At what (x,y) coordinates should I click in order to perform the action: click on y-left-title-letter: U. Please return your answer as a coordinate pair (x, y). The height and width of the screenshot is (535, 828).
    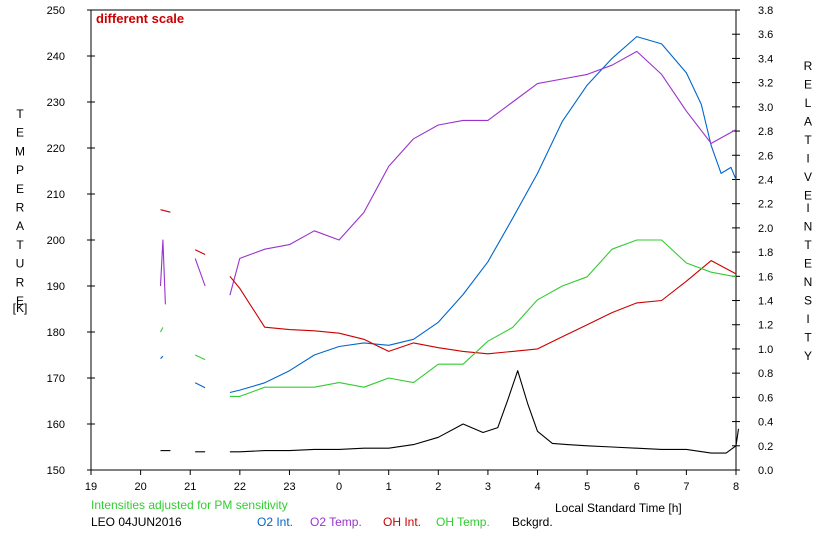
    Looking at the image, I should click on (20, 264).